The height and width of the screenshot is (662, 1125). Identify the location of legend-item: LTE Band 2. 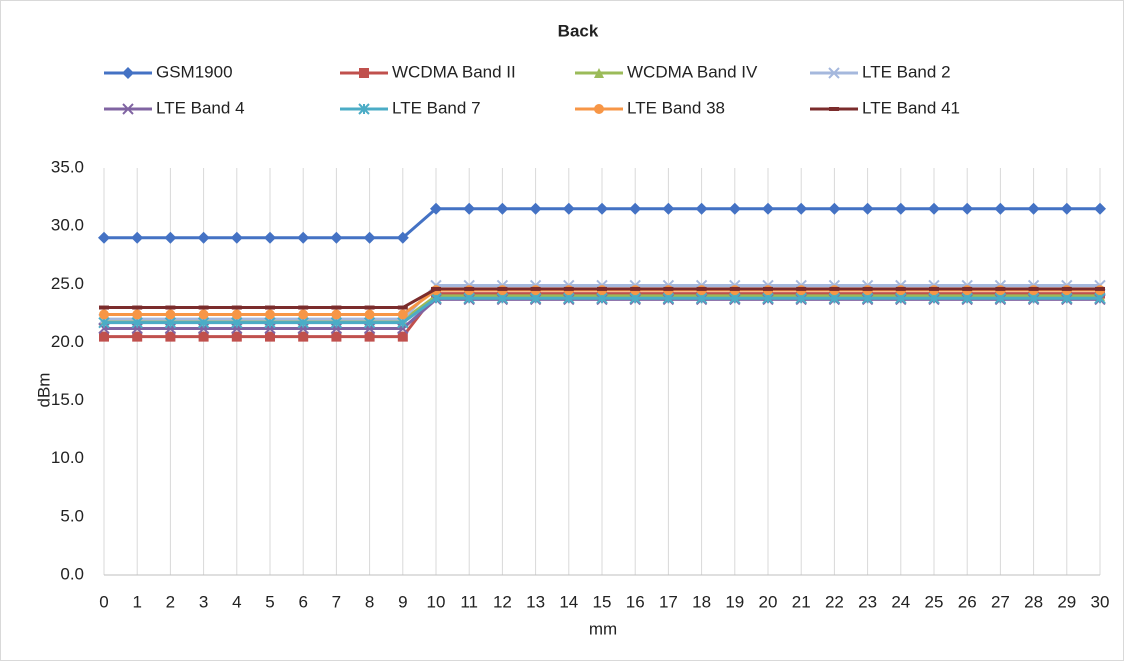
(880, 71).